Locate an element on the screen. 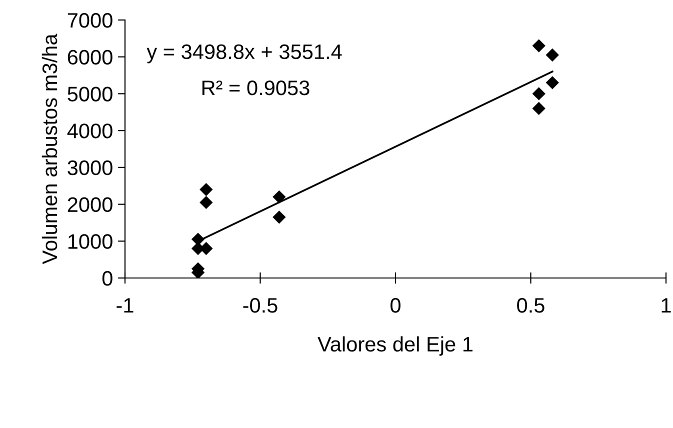 The height and width of the screenshot is (428, 673). x-tick-label: -0.5 is located at coordinates (260, 305).